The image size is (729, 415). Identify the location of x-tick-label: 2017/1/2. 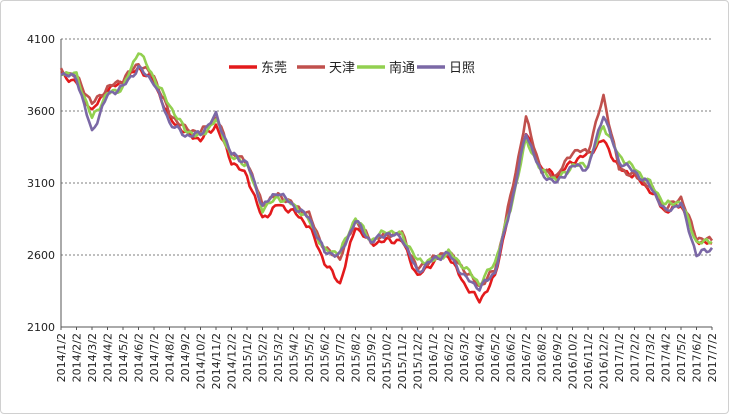
(619, 357).